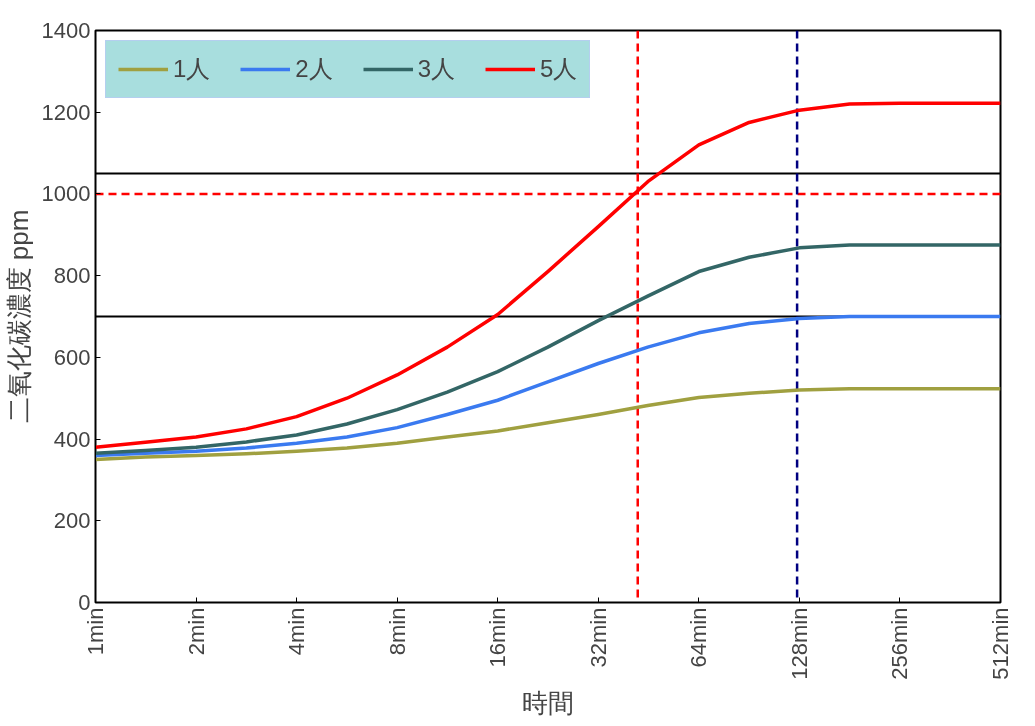 This screenshot has height=726, width=1035. Describe the element at coordinates (72, 521) in the screenshot. I see `y-tick-label: 200` at that location.